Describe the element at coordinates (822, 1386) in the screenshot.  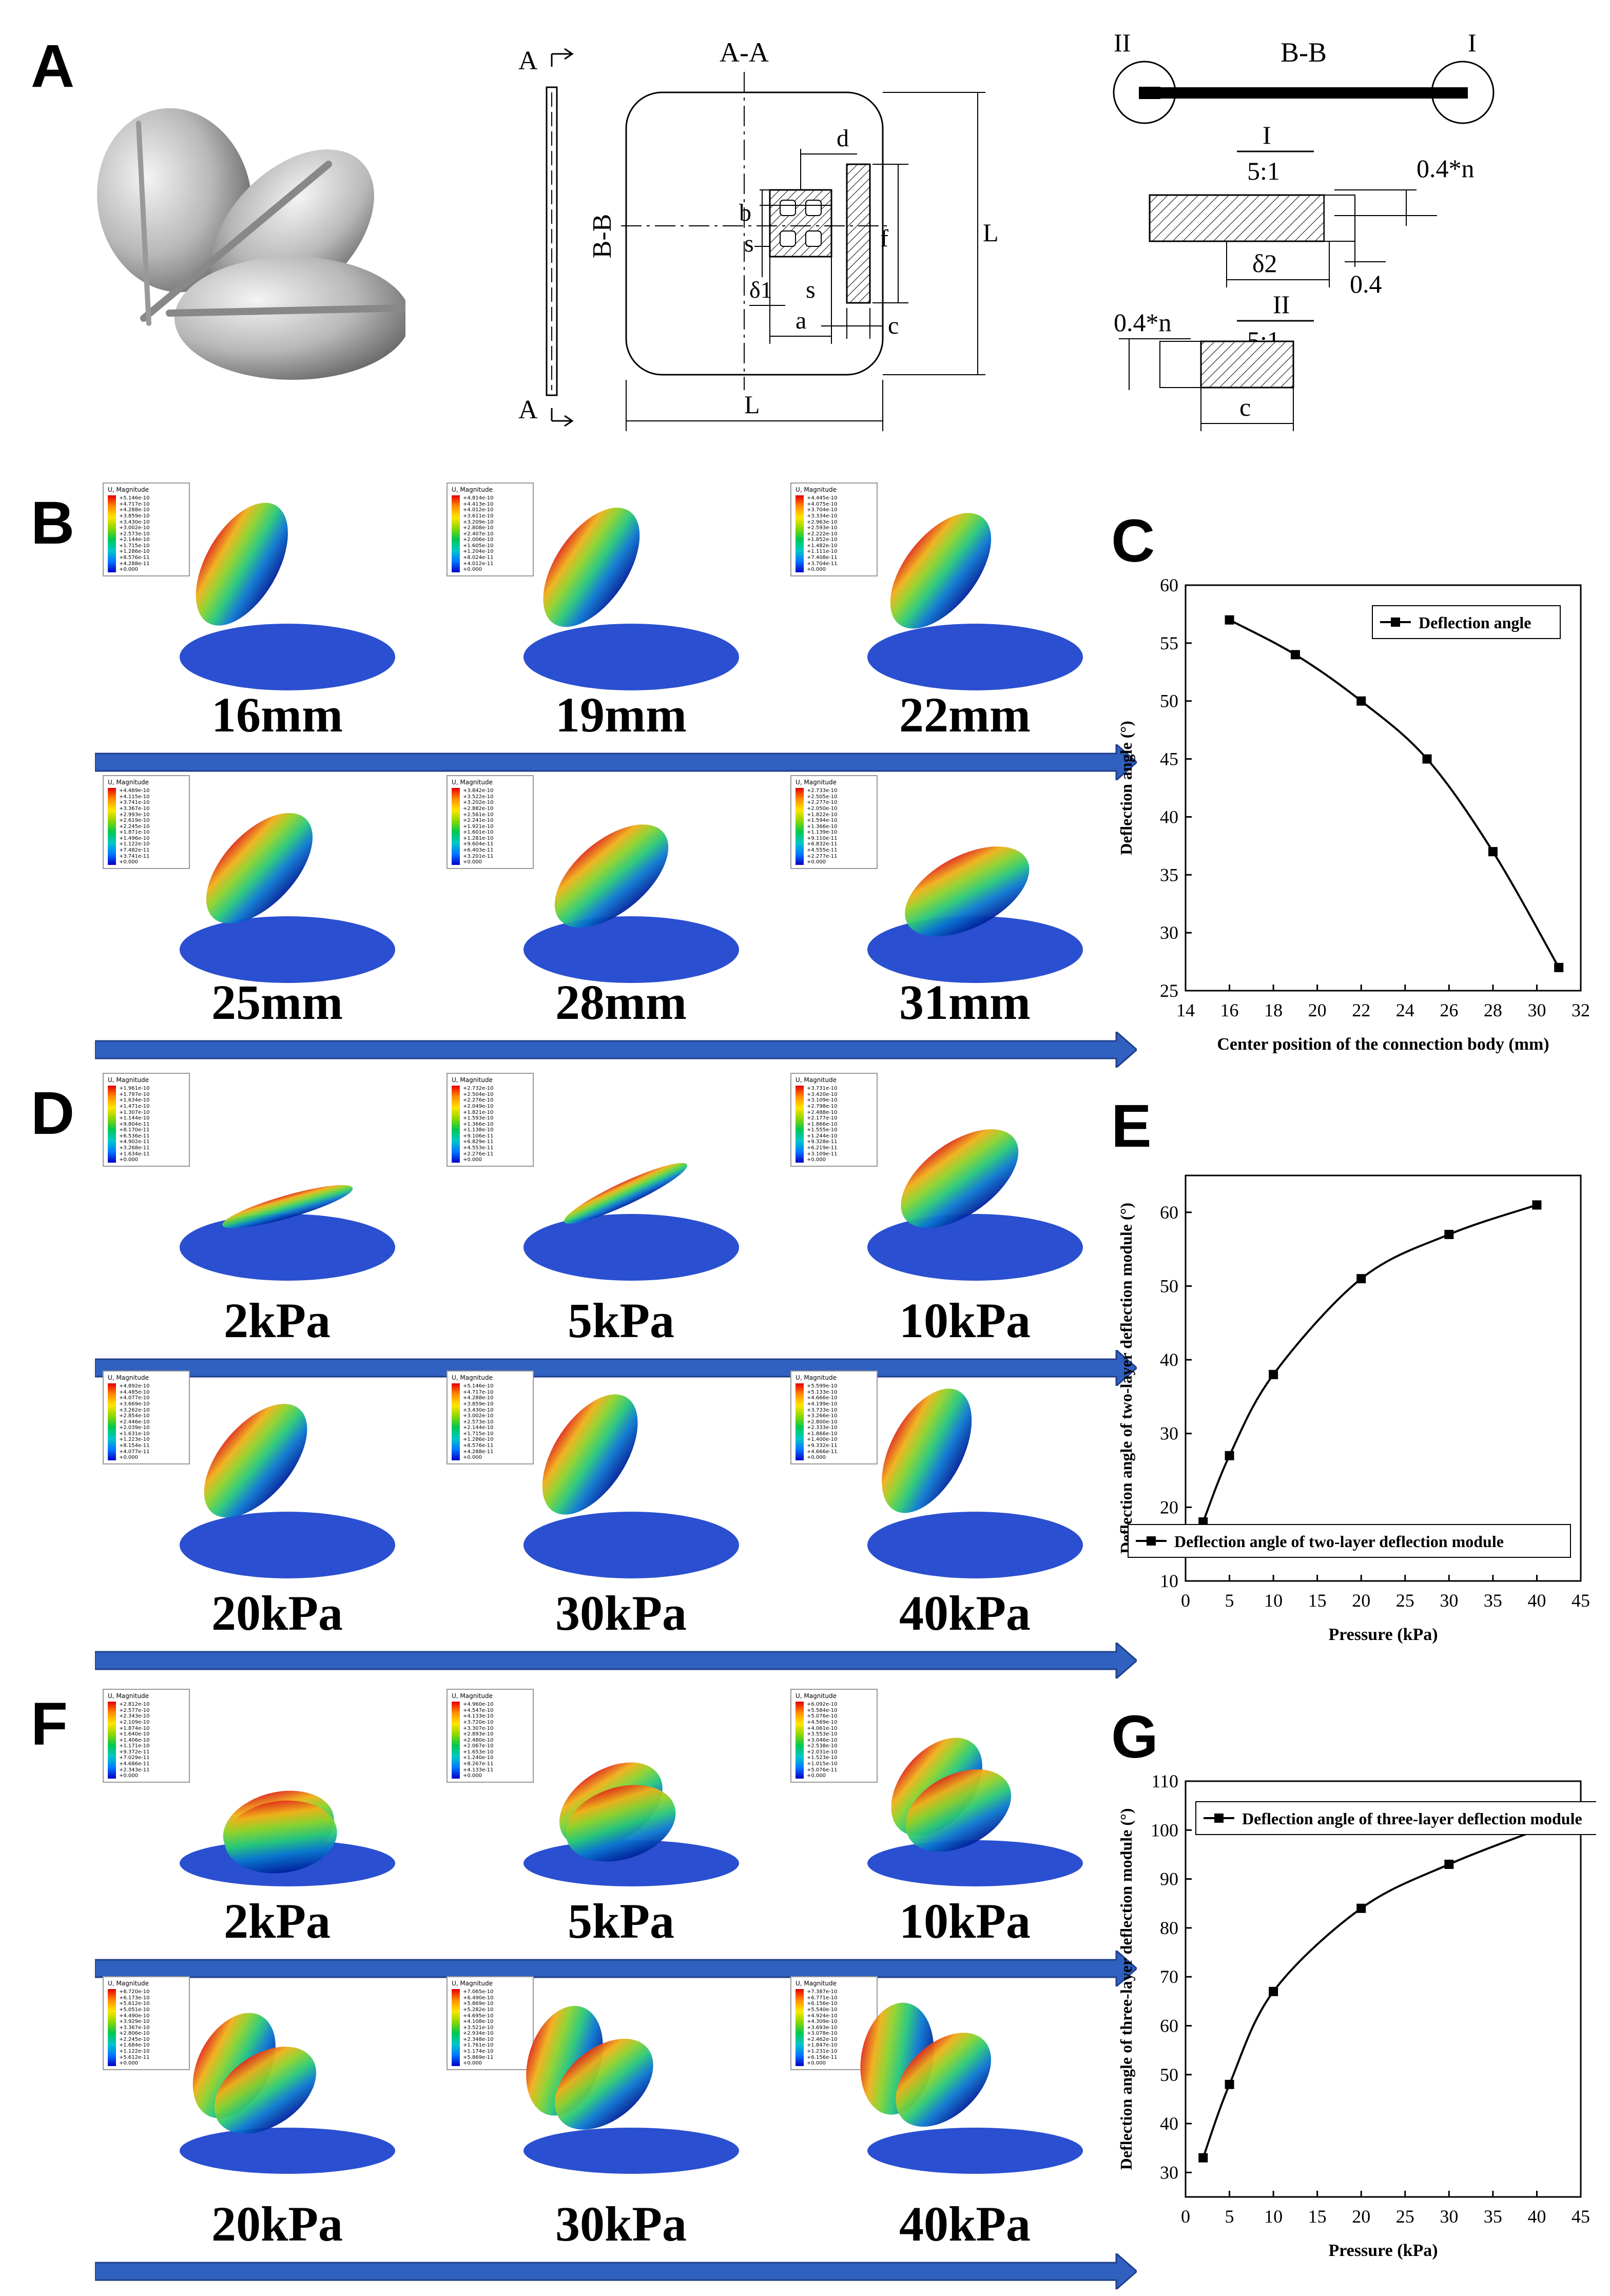
I see `colorbar-value: +5.599e-10` at that location.